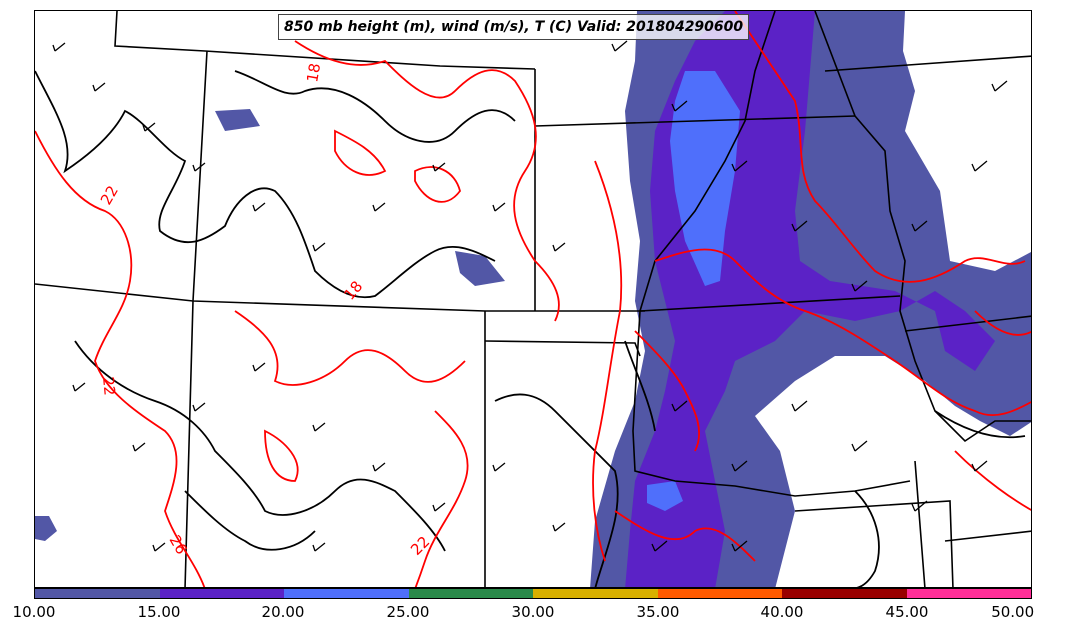  I want to click on colorbar, so click(533, 593).